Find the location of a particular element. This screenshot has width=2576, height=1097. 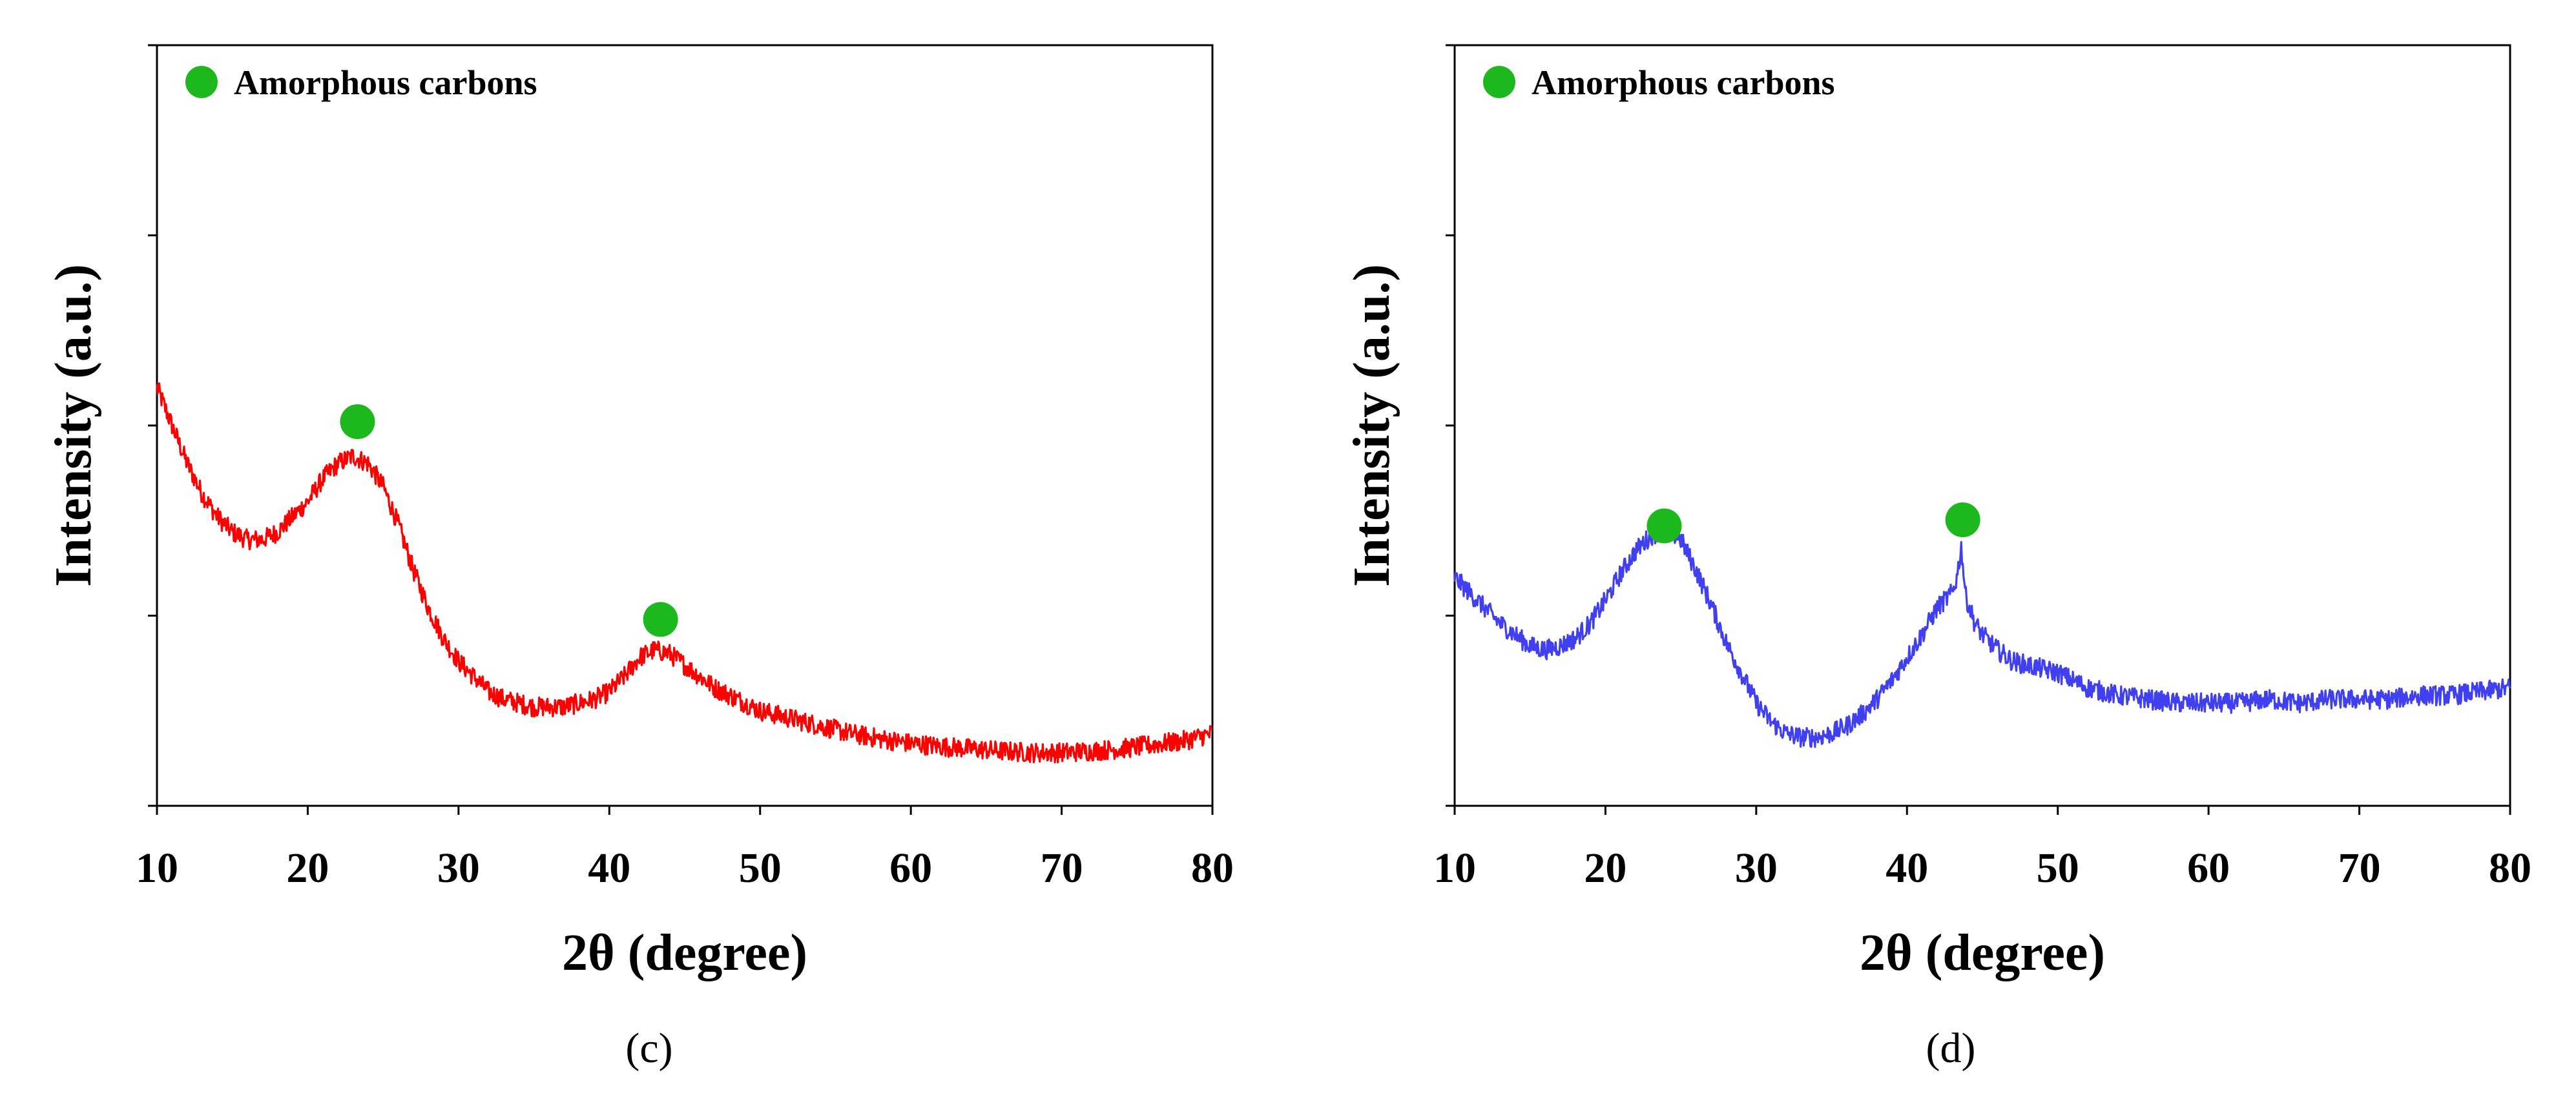

panel-label: (d) is located at coordinates (1951, 1048).